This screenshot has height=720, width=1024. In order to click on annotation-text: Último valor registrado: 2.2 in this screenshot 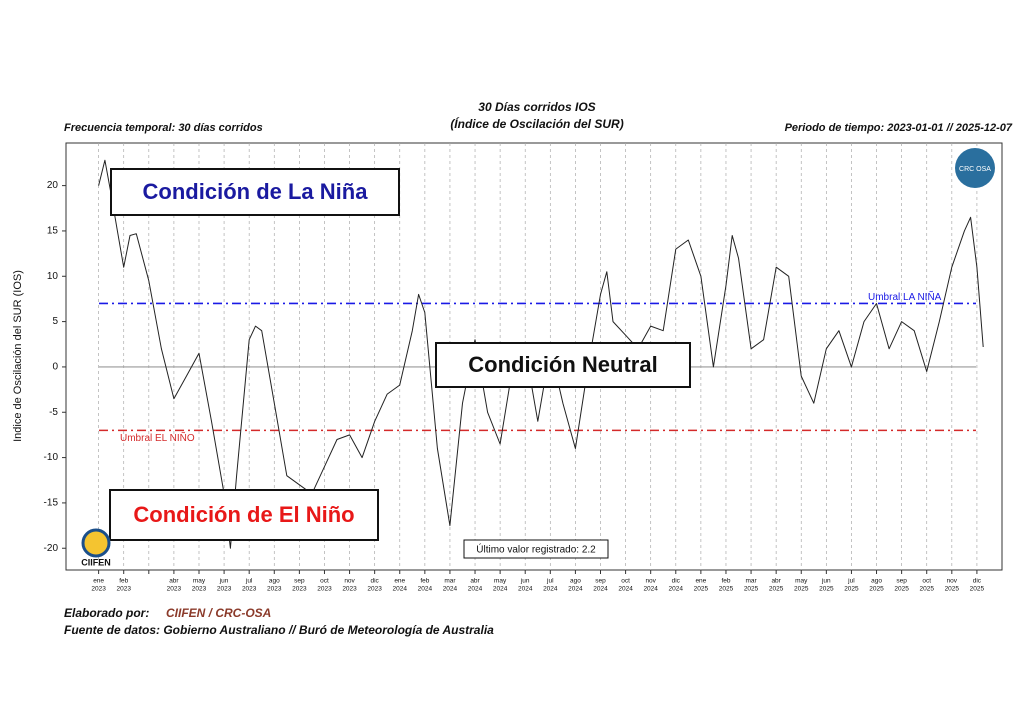, I will do `click(536, 549)`.